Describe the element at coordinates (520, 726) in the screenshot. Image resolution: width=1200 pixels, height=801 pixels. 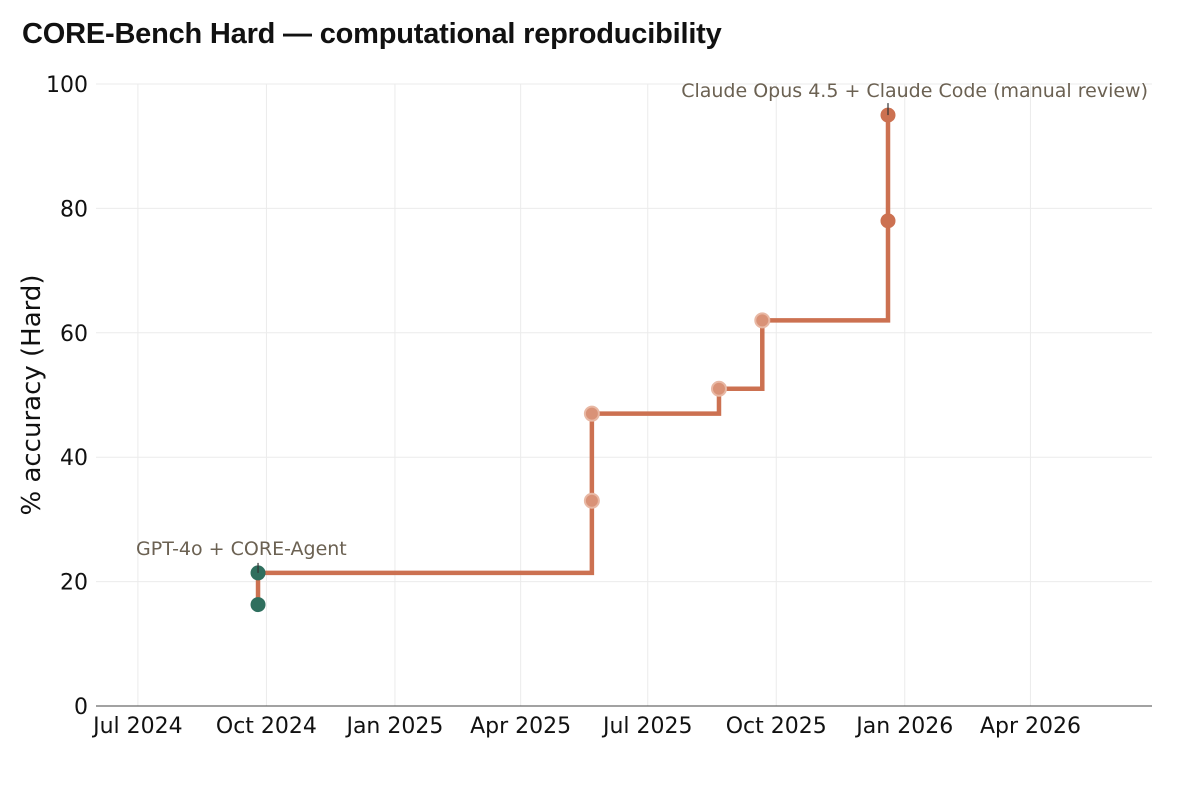
I see `x-tick-label: Apr 2025` at that location.